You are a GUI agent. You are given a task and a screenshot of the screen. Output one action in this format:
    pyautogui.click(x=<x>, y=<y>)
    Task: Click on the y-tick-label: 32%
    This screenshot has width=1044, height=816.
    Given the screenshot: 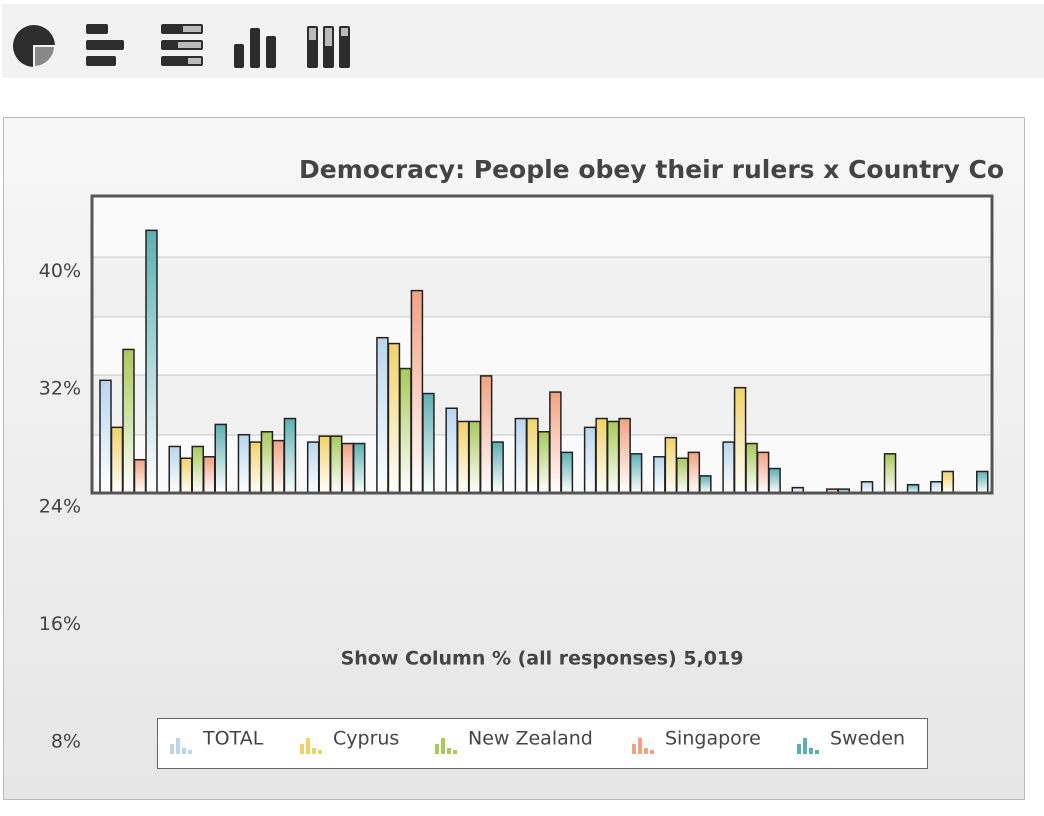 What is the action you would take?
    pyautogui.click(x=60, y=389)
    